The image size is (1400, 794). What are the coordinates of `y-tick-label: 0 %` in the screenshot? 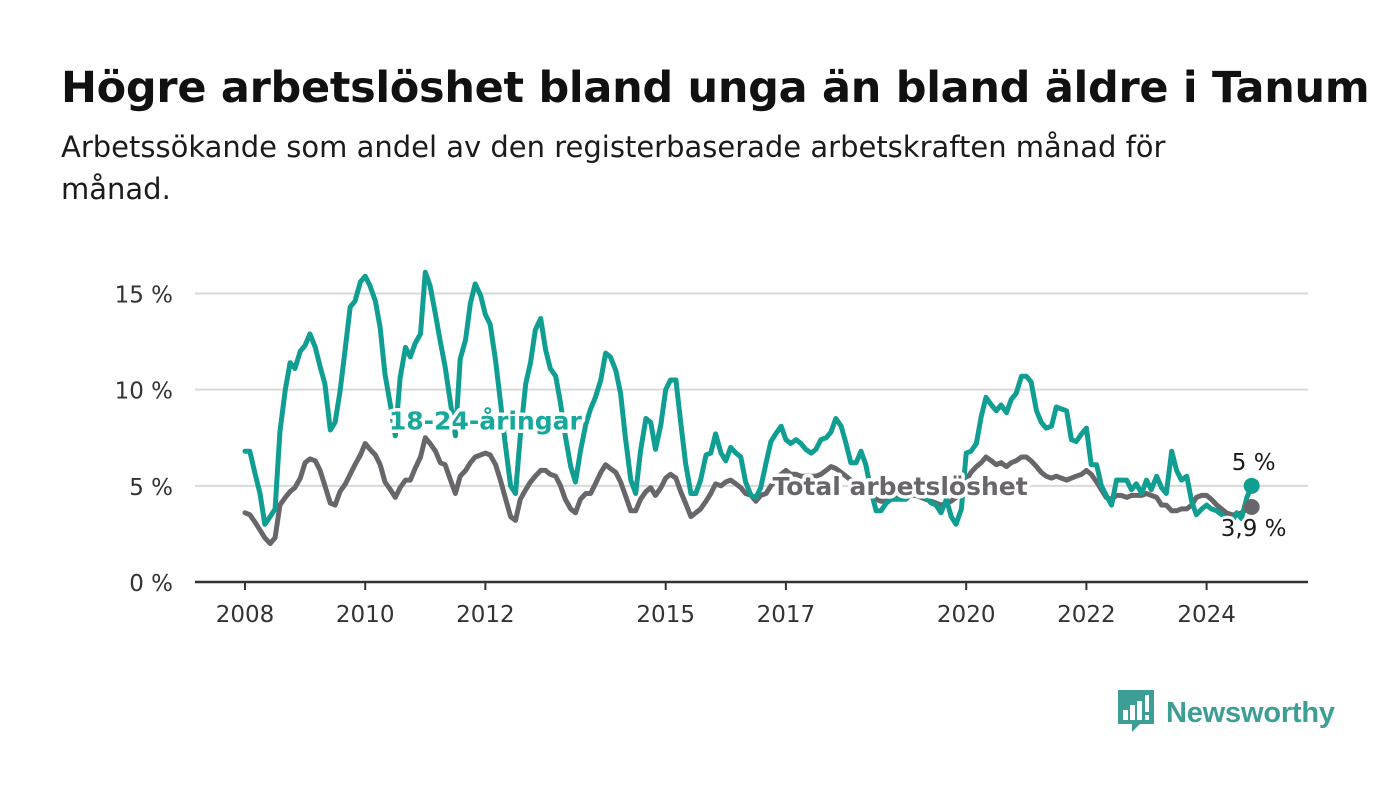 It's located at (151, 584).